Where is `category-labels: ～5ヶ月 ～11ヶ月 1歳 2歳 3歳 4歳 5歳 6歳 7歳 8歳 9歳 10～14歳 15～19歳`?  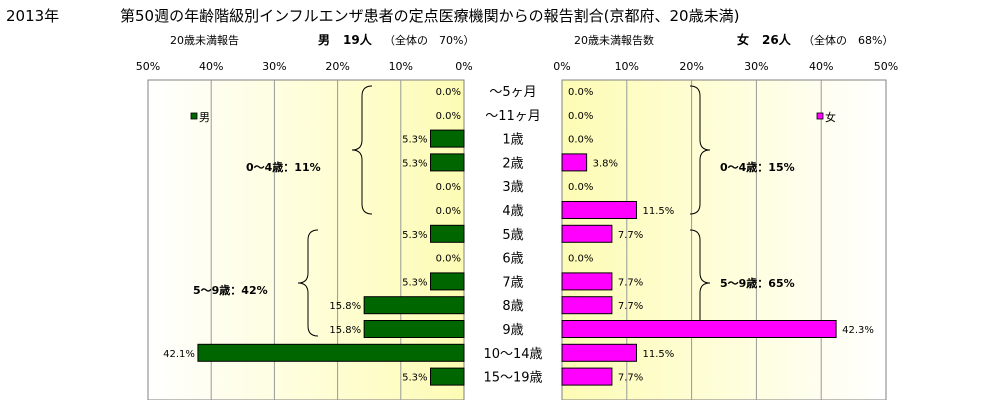 category-labels: ～5ヶ月 ～11ヶ月 1歳 2歳 3歳 4歳 5歳 6歳 7歳 8歳 9歳 10～14歳 15～19歳 is located at coordinates (512, 235).